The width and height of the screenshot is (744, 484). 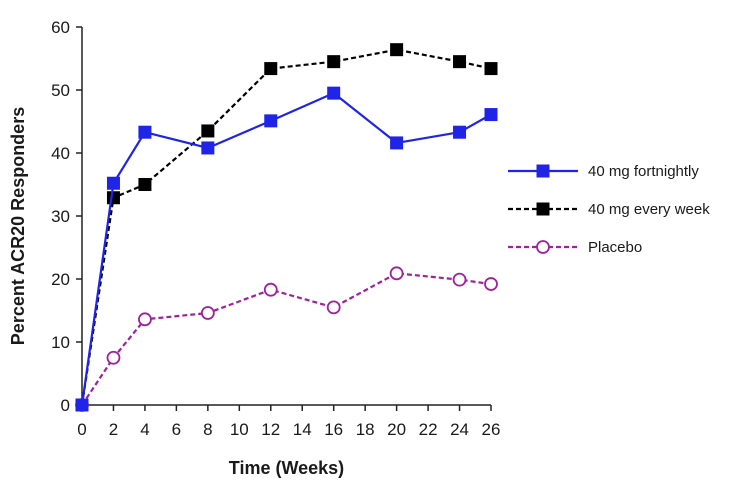 What do you see at coordinates (60, 90) in the screenshot?
I see `y-tick-label: 50` at bounding box center [60, 90].